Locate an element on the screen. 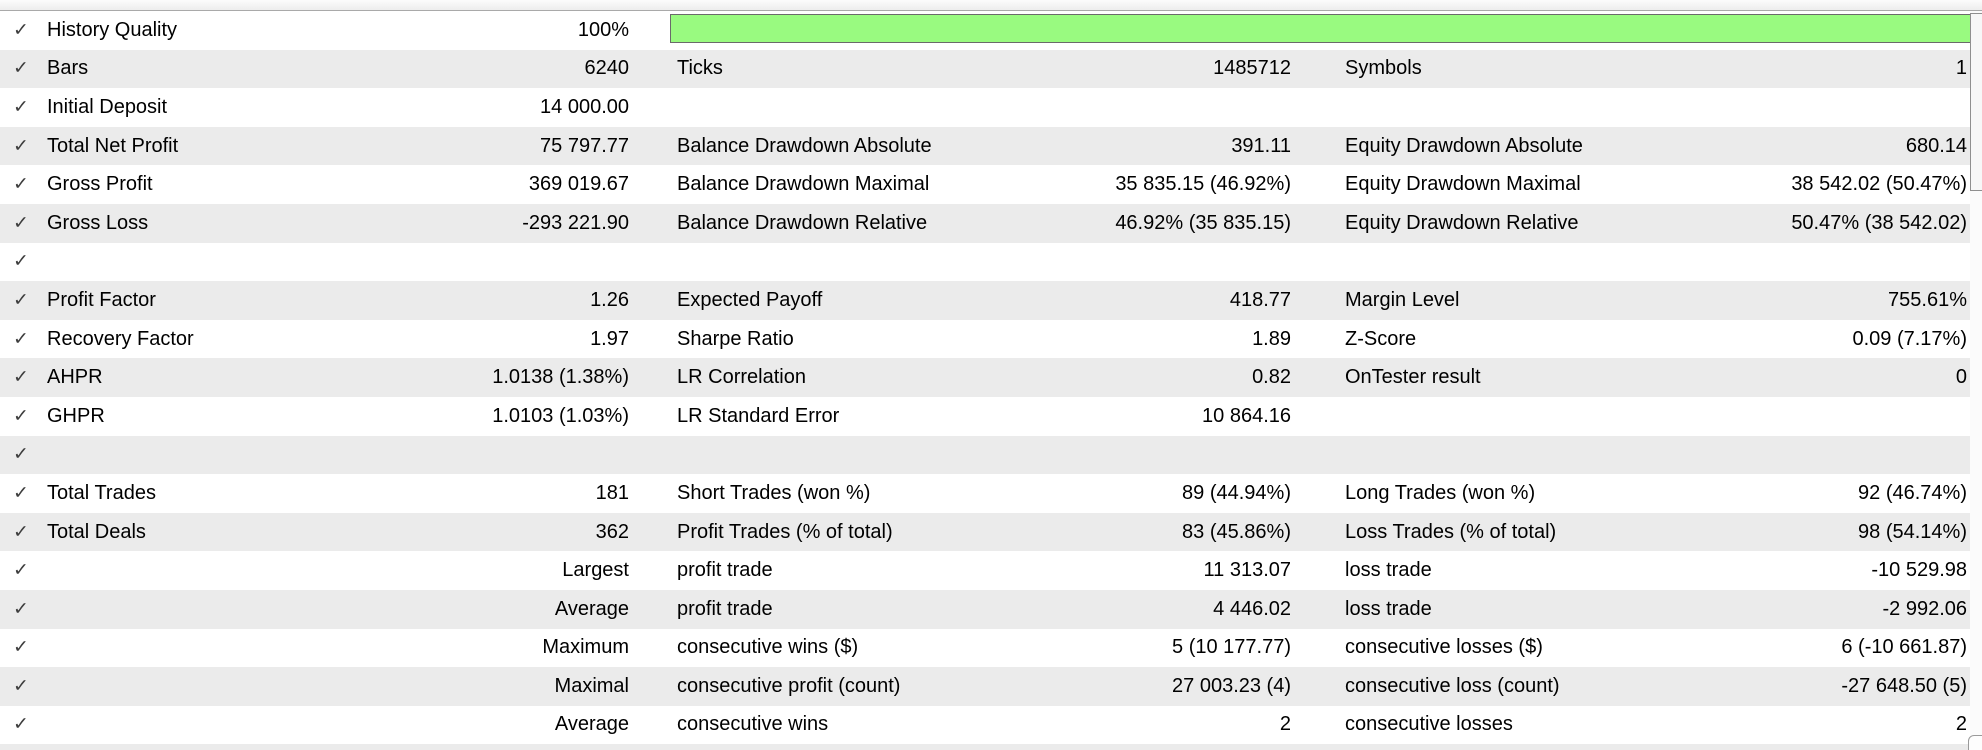 Image resolution: width=1982 pixels, height=750 pixels. metric-value: Maximum is located at coordinates (585, 647).